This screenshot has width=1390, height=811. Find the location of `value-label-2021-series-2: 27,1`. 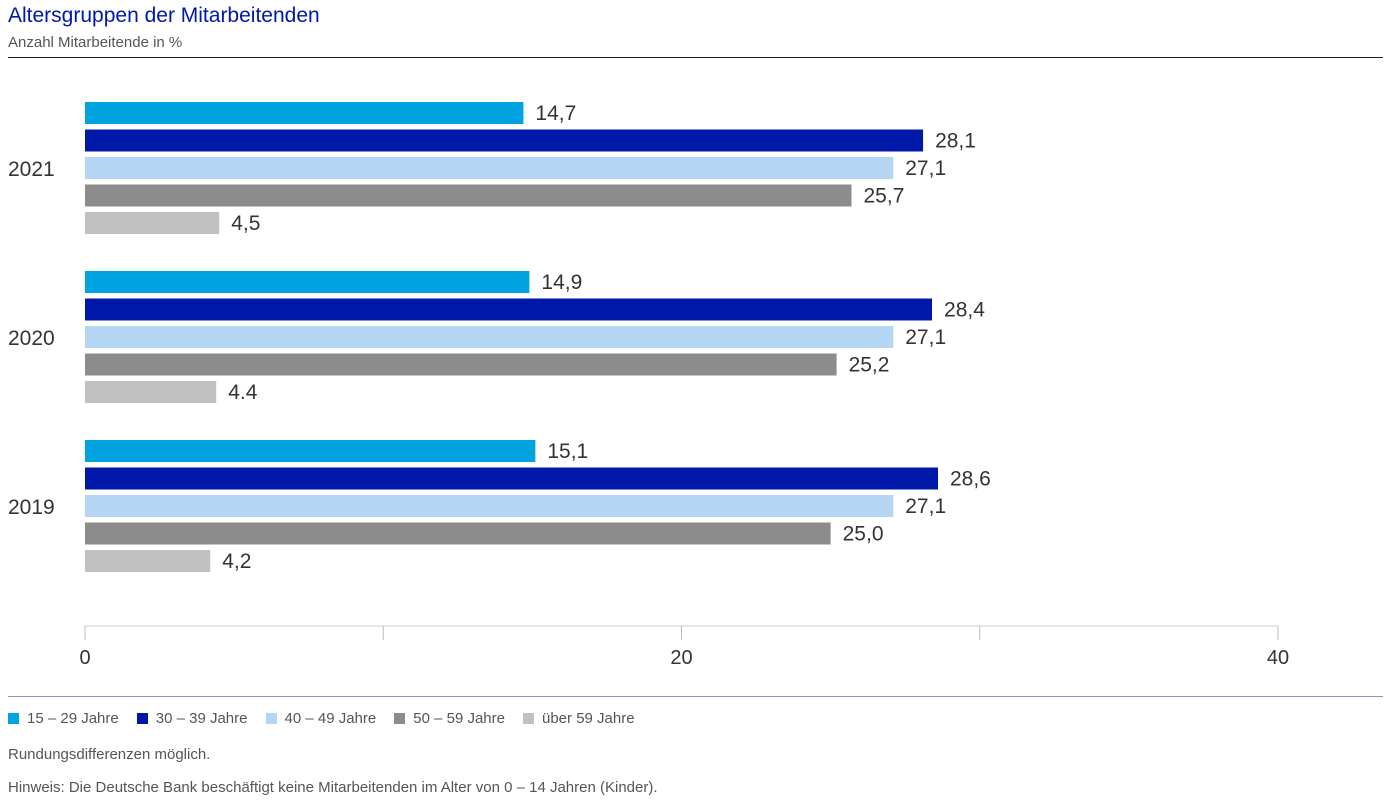

value-label-2021-series-2: 27,1 is located at coordinates (925, 168).